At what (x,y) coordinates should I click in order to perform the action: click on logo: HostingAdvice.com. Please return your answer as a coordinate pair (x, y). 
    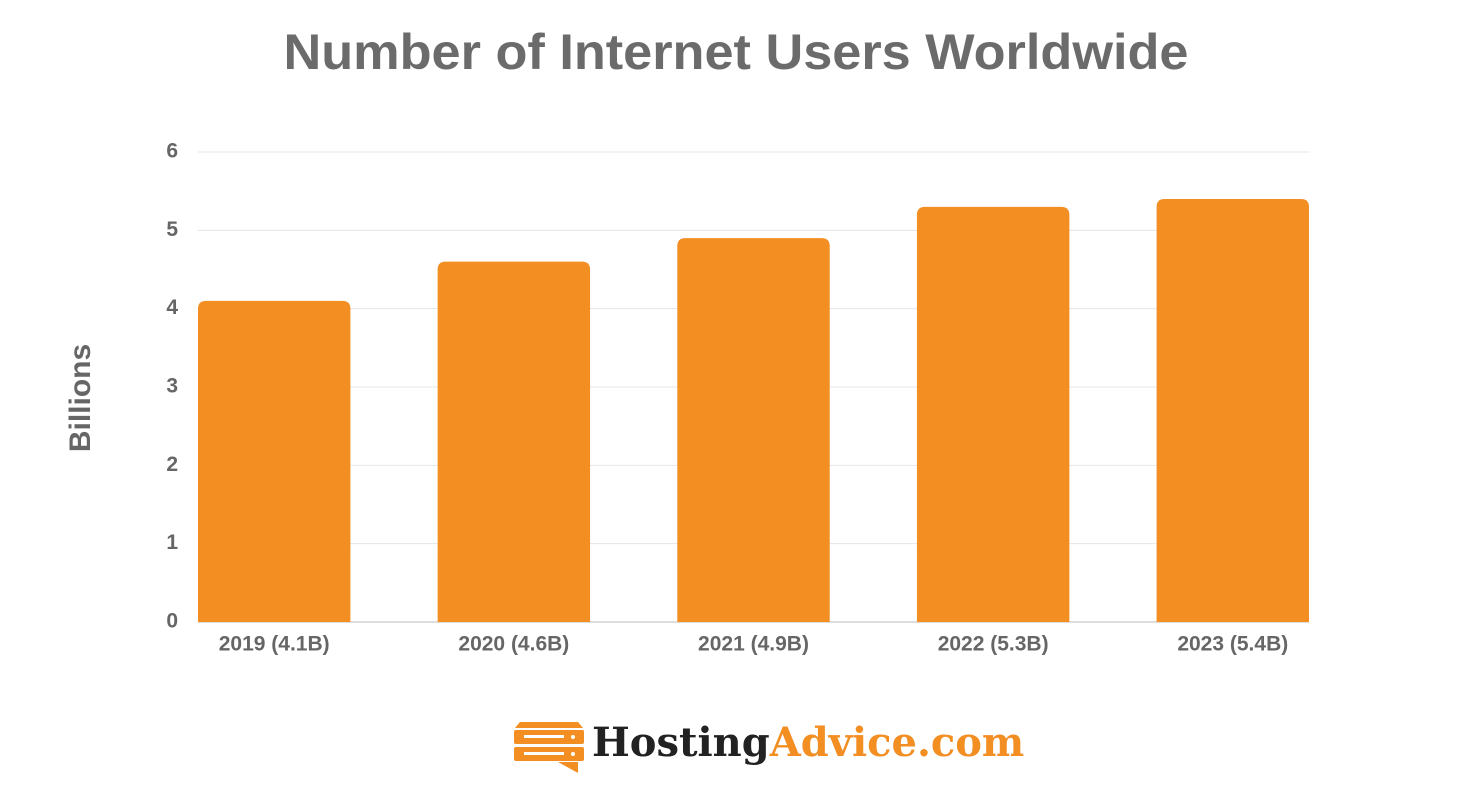
    Looking at the image, I should click on (769, 746).